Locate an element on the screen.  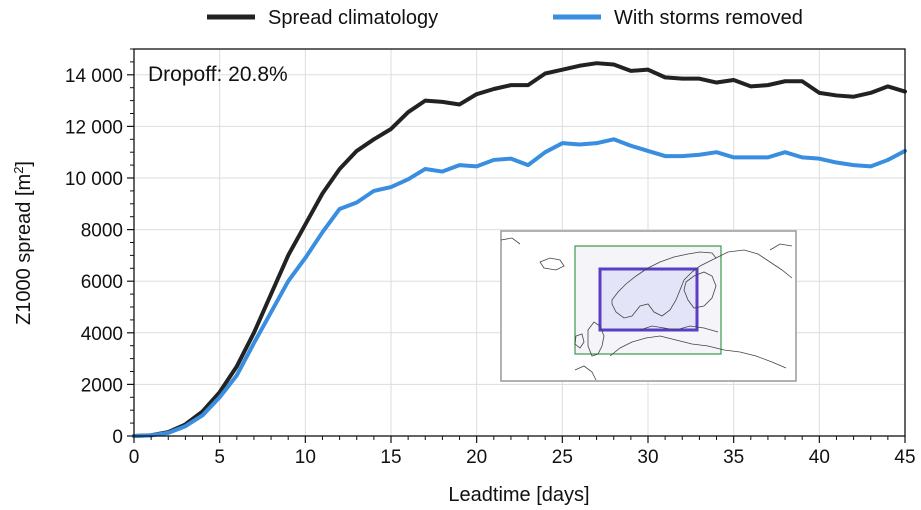
legend: Spread climatology With storms removed is located at coordinates (505, 18).